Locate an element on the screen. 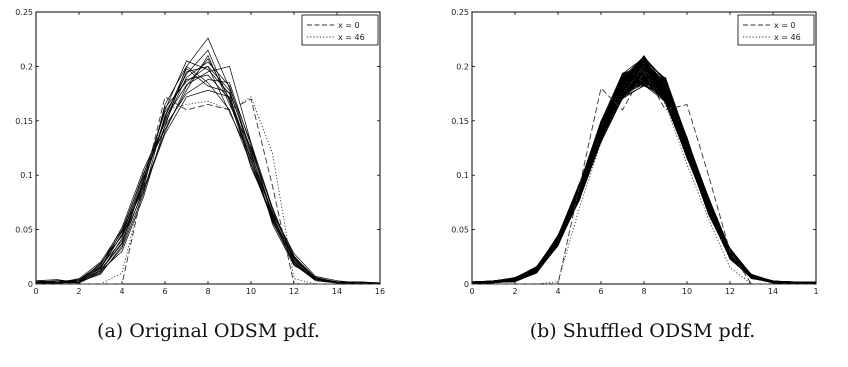 The height and width of the screenshot is (367, 848). caption-b: (b) Shuffled ODSM pdf. is located at coordinates (642, 331).